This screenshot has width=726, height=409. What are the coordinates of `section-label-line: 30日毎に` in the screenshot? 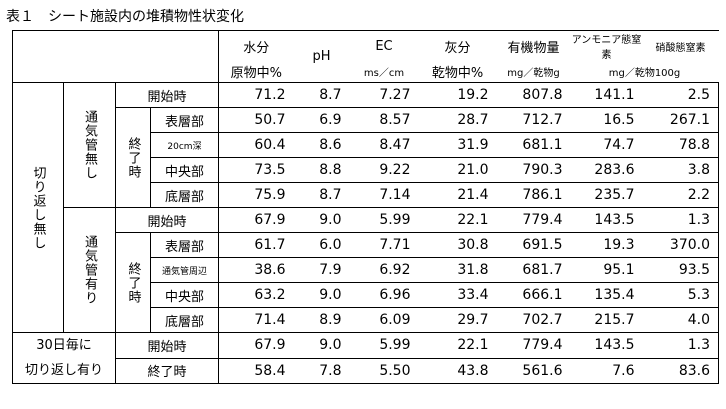 It's located at (64, 345).